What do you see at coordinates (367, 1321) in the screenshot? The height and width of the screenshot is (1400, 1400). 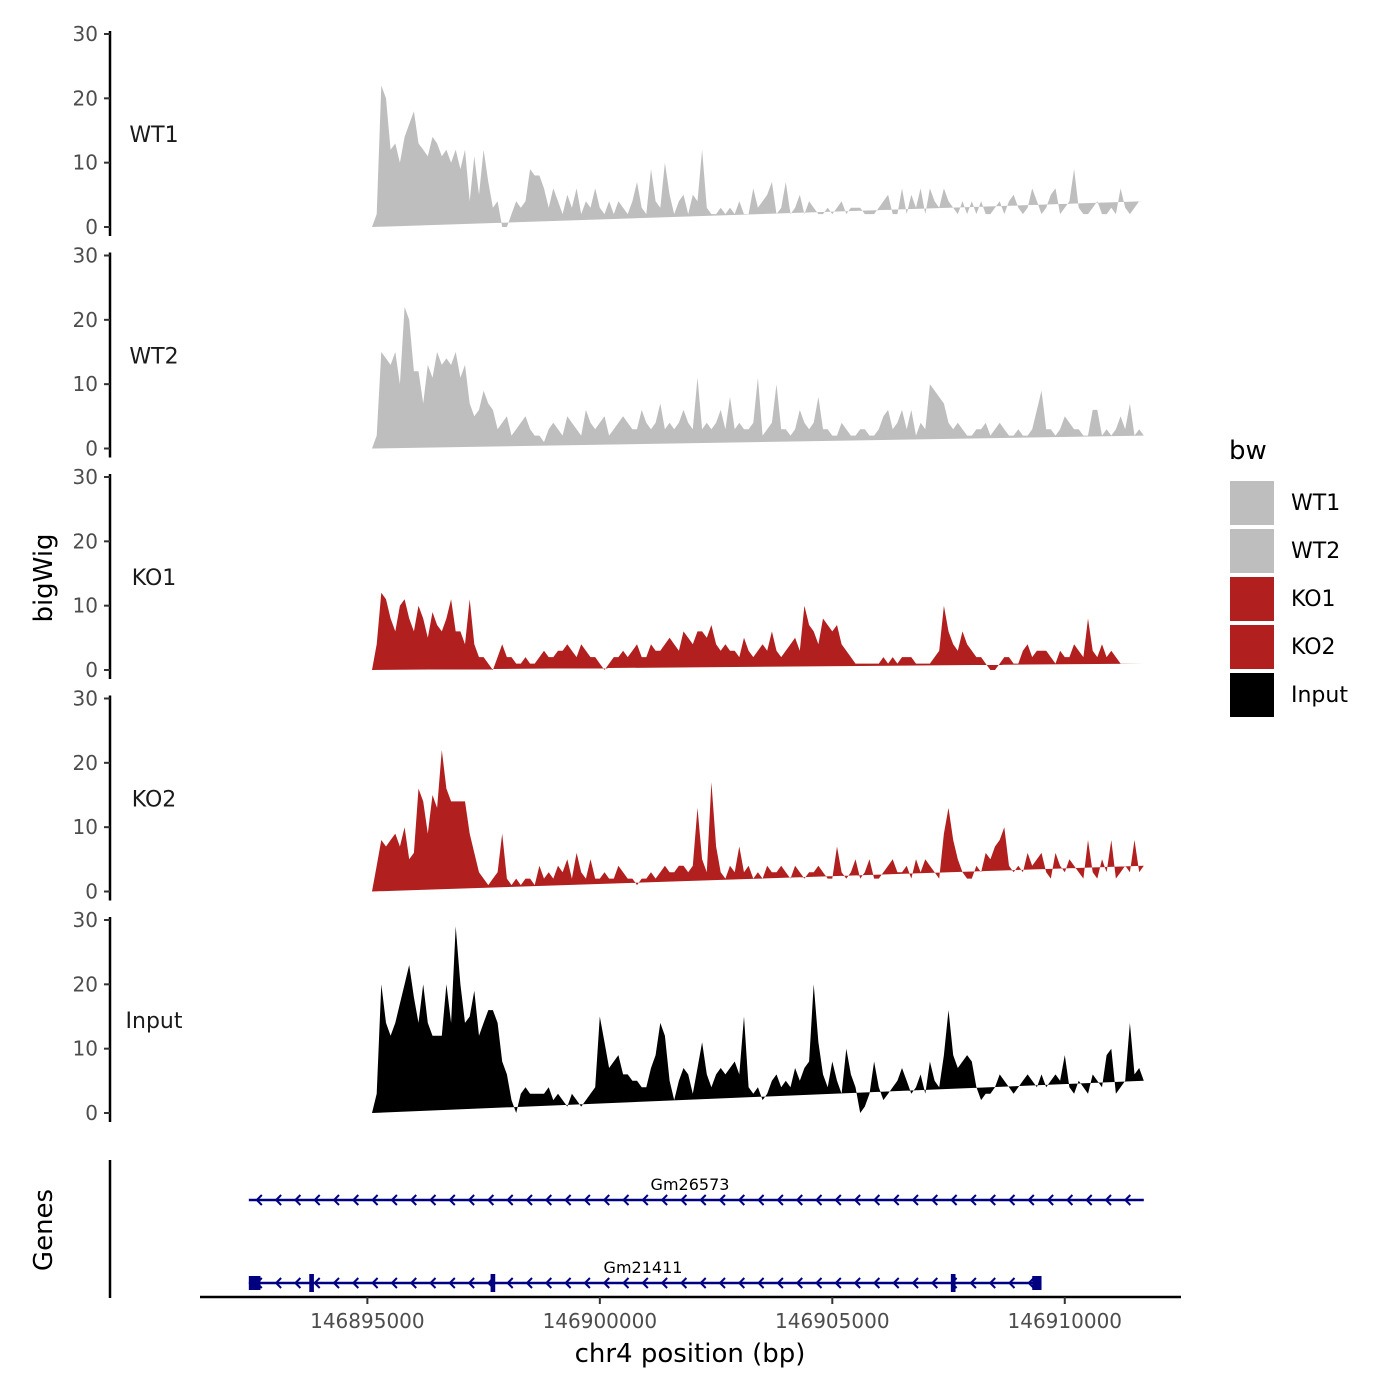 I see `x-tick-label: 146895000` at bounding box center [367, 1321].